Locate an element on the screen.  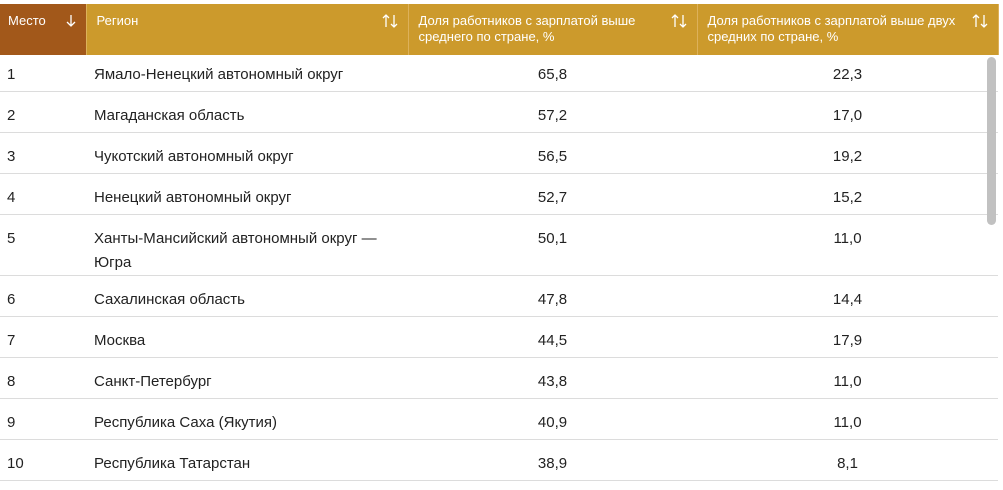
table-row: 6 Сахалинская область 47,8 14,4 is located at coordinates (499, 296).